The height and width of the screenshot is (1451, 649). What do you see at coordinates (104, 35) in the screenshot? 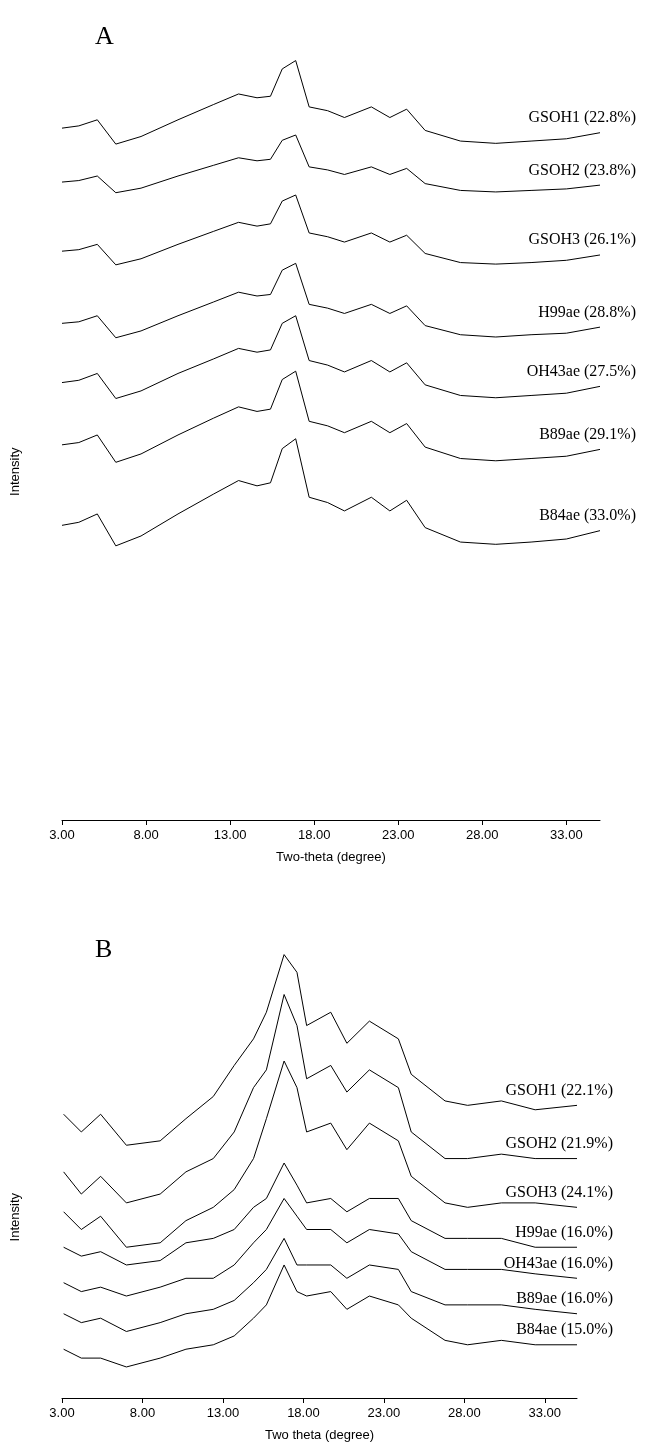
I see `chart-title: A` at bounding box center [104, 35].